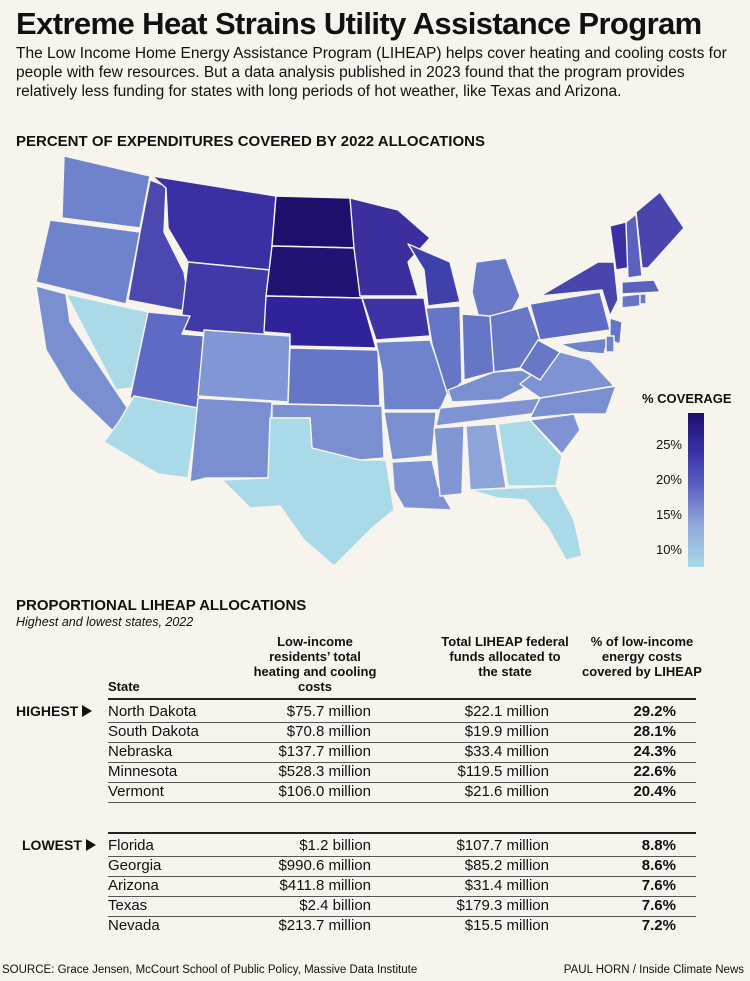 This screenshot has width=750, height=981. What do you see at coordinates (314, 272) in the screenshot?
I see `state-south-dakota` at bounding box center [314, 272].